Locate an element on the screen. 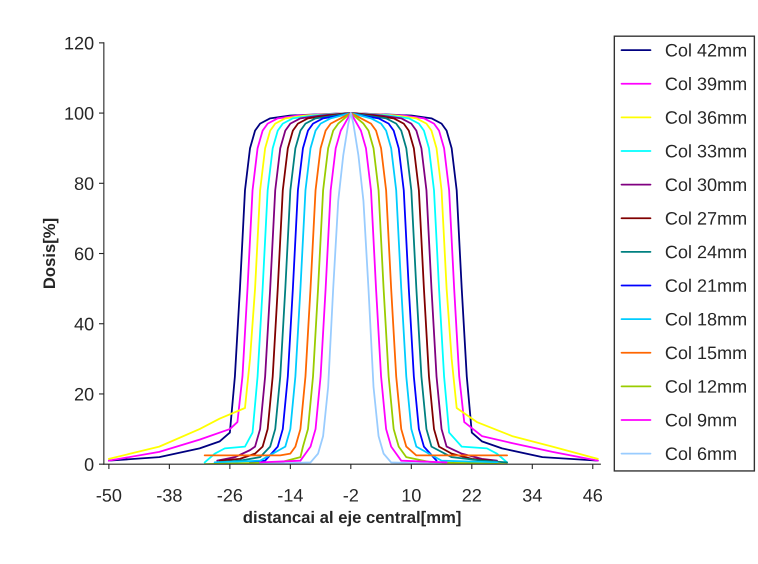  y-tick-label: 100 is located at coordinates (79, 113).